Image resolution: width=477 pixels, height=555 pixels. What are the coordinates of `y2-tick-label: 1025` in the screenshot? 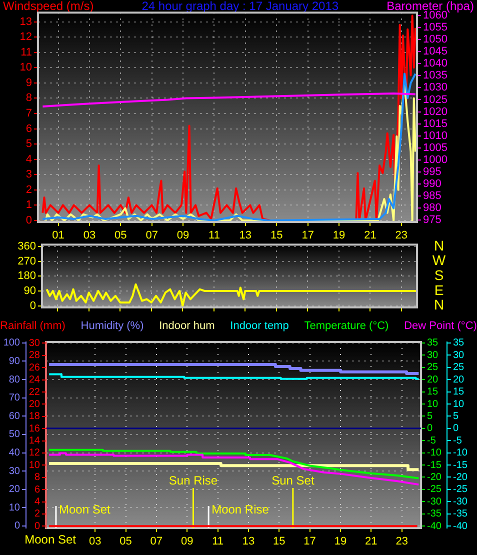 It's located at (435, 100).